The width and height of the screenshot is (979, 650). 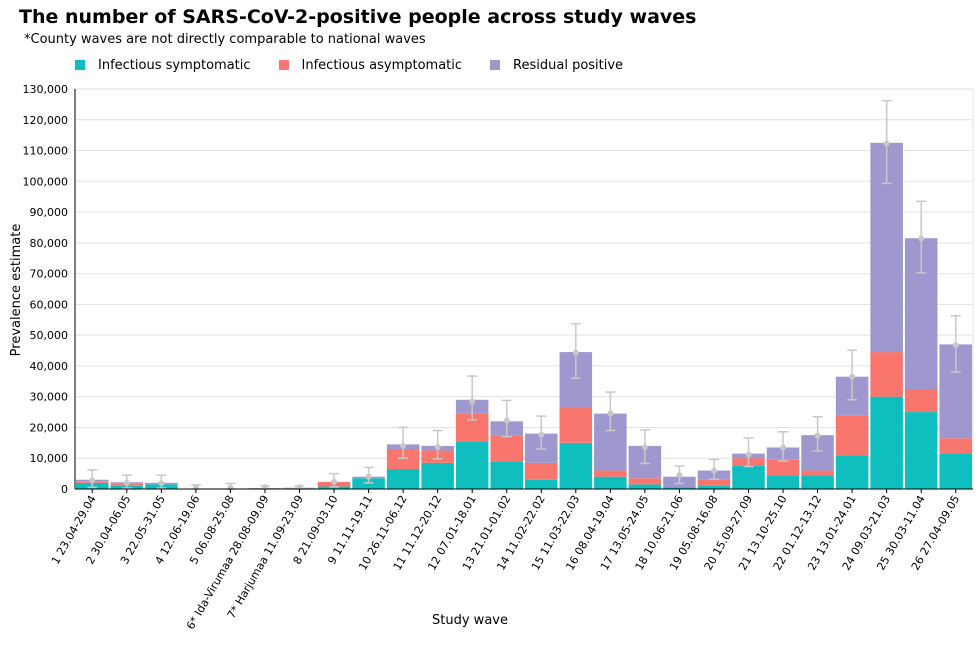 I want to click on legend-item-residual-positive: Residual positive, so click(x=556, y=65).